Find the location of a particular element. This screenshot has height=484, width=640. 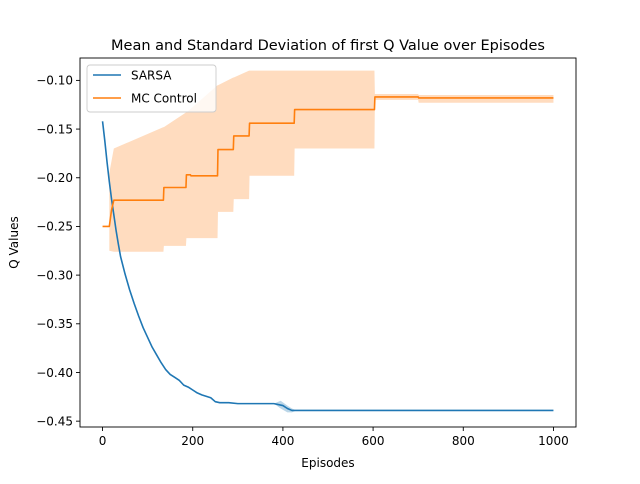

y-tick-label: −0.15 is located at coordinates (54, 129).